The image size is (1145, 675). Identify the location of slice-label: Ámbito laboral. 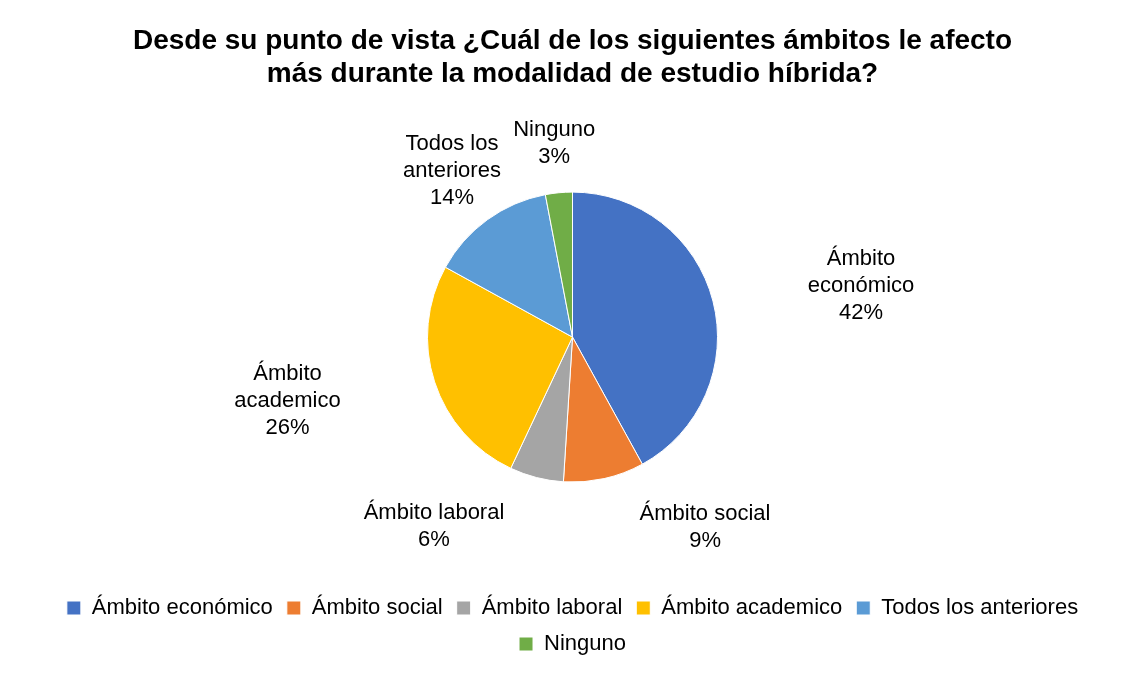
(434, 511).